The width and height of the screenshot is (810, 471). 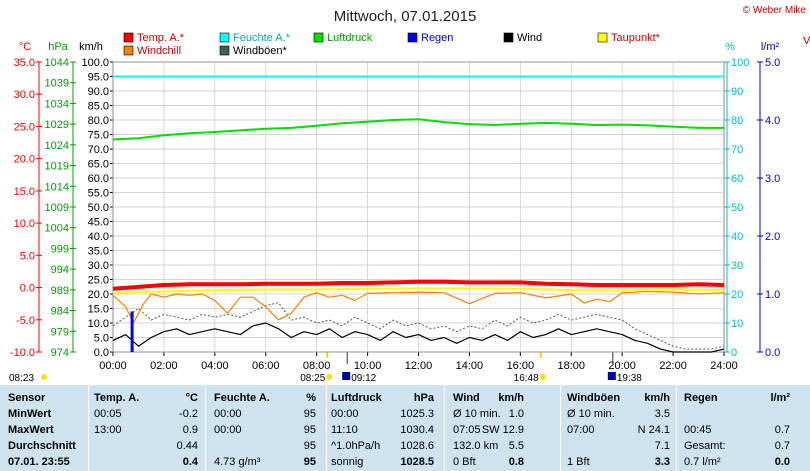 What do you see at coordinates (27, 256) in the screenshot?
I see `temp-tick-label: 5.0` at bounding box center [27, 256].